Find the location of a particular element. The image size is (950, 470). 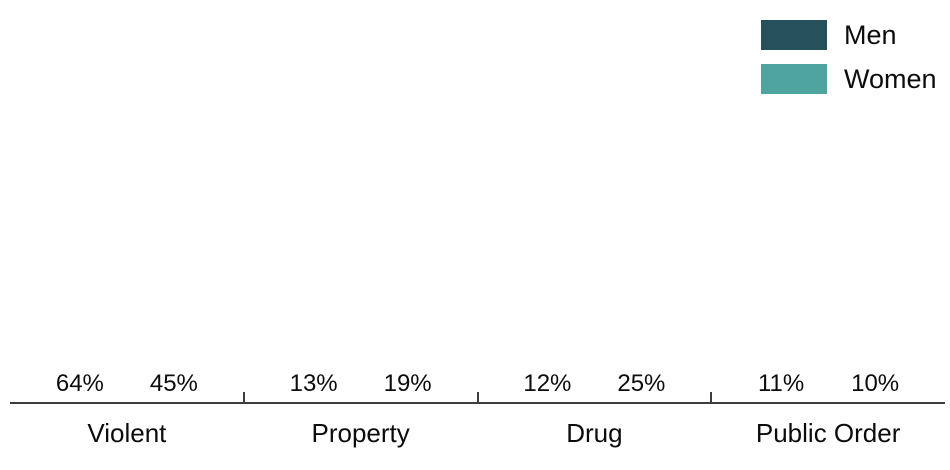

bar-value-label: 25% is located at coordinates (641, 383).